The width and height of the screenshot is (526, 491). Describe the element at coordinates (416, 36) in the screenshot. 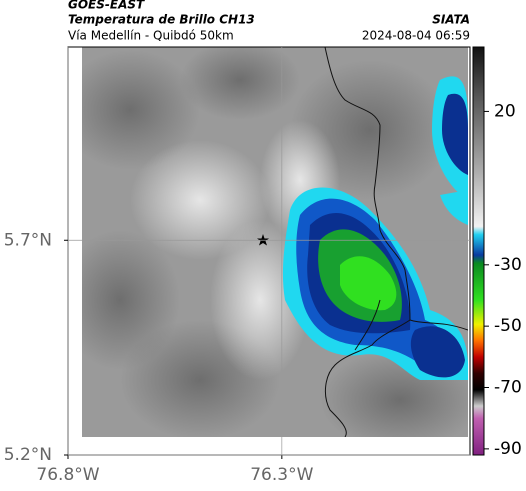

I see `timestamp: 2024-08-04 06:59` at that location.